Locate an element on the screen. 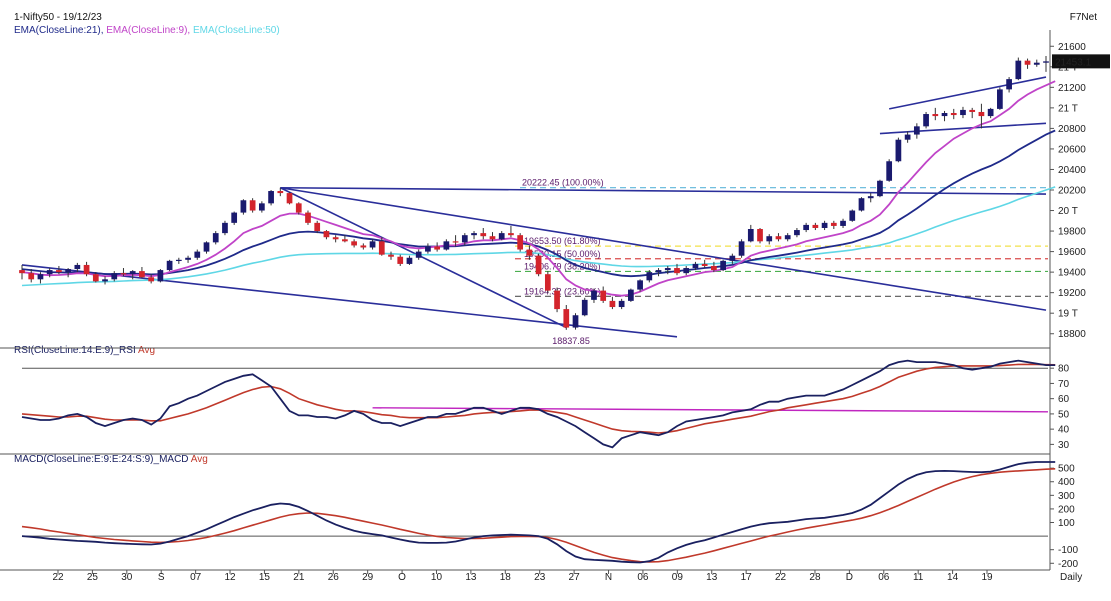  macd-tick-label: 200 is located at coordinates (1066, 509).